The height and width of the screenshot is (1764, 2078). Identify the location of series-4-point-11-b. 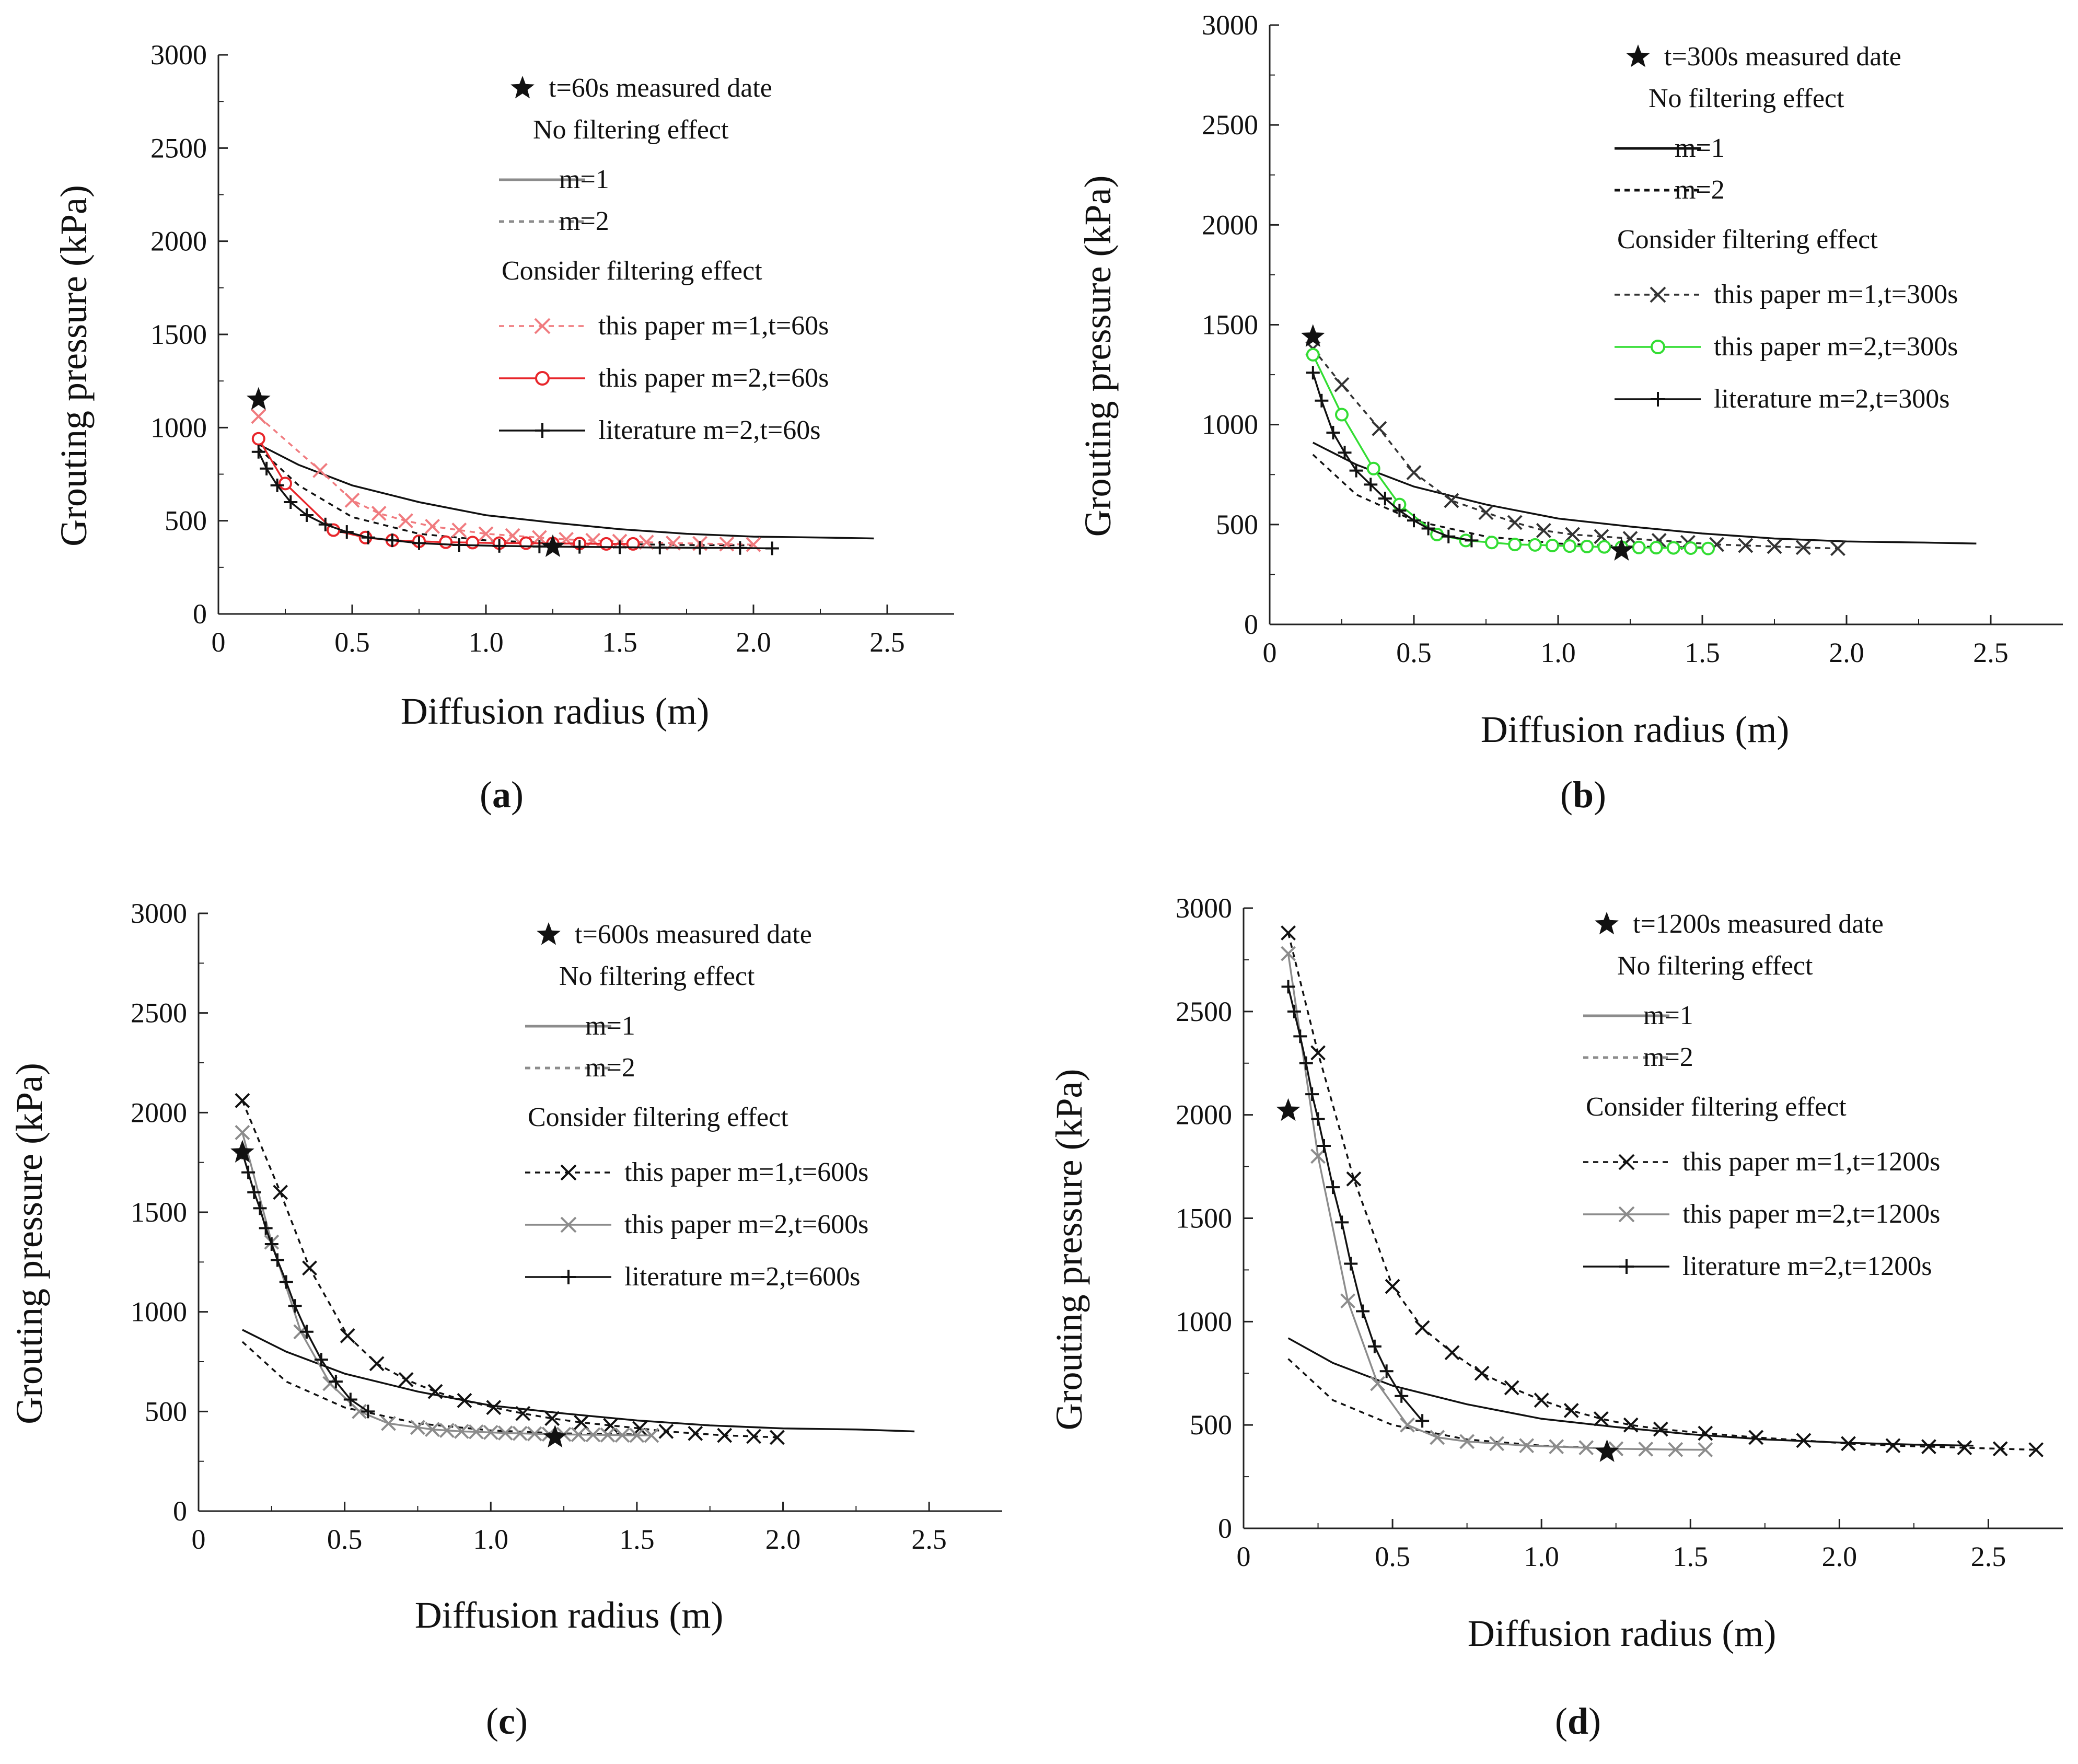
(1586, 1448).